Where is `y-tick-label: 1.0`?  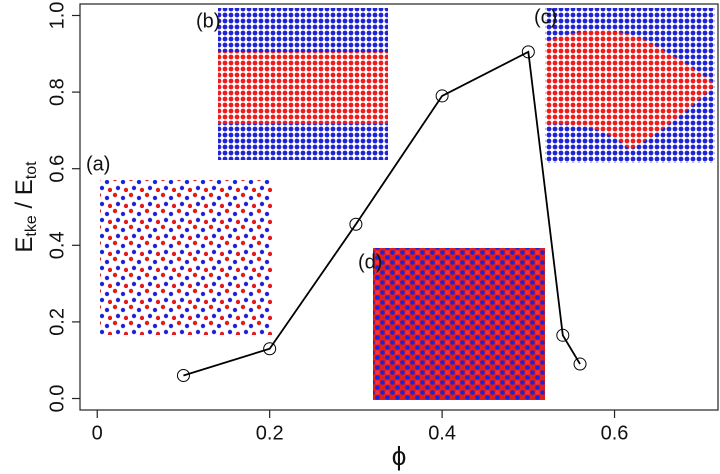
y-tick-label: 1.0 is located at coordinates (57, 16).